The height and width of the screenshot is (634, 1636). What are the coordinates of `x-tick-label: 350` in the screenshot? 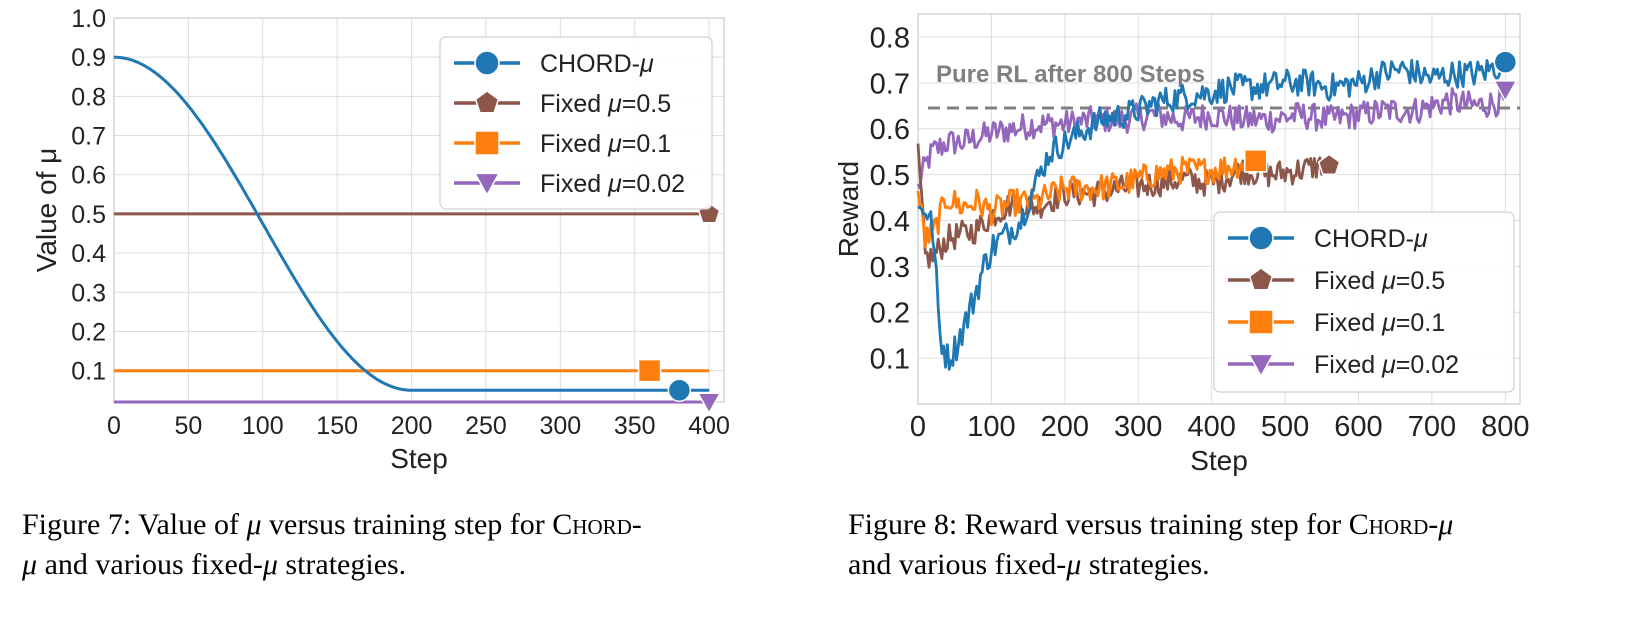 It's located at (635, 426).